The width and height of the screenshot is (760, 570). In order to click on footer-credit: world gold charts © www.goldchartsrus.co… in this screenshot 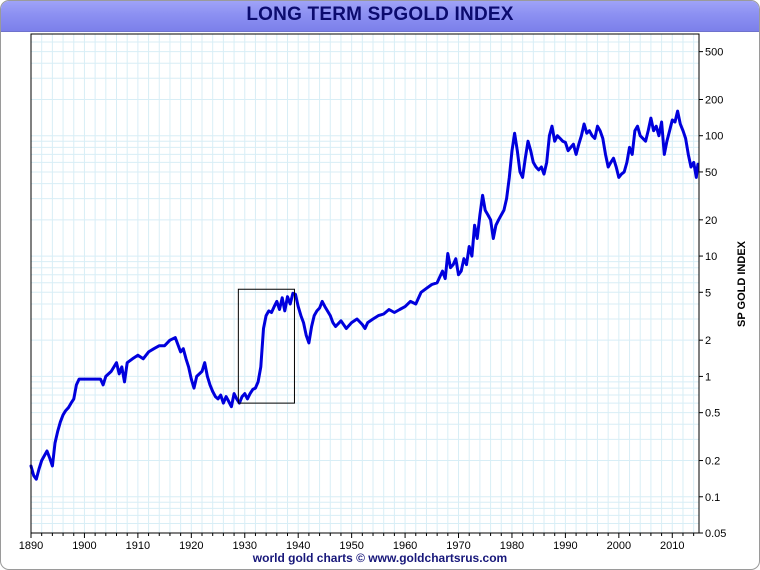, I will do `click(380, 558)`.